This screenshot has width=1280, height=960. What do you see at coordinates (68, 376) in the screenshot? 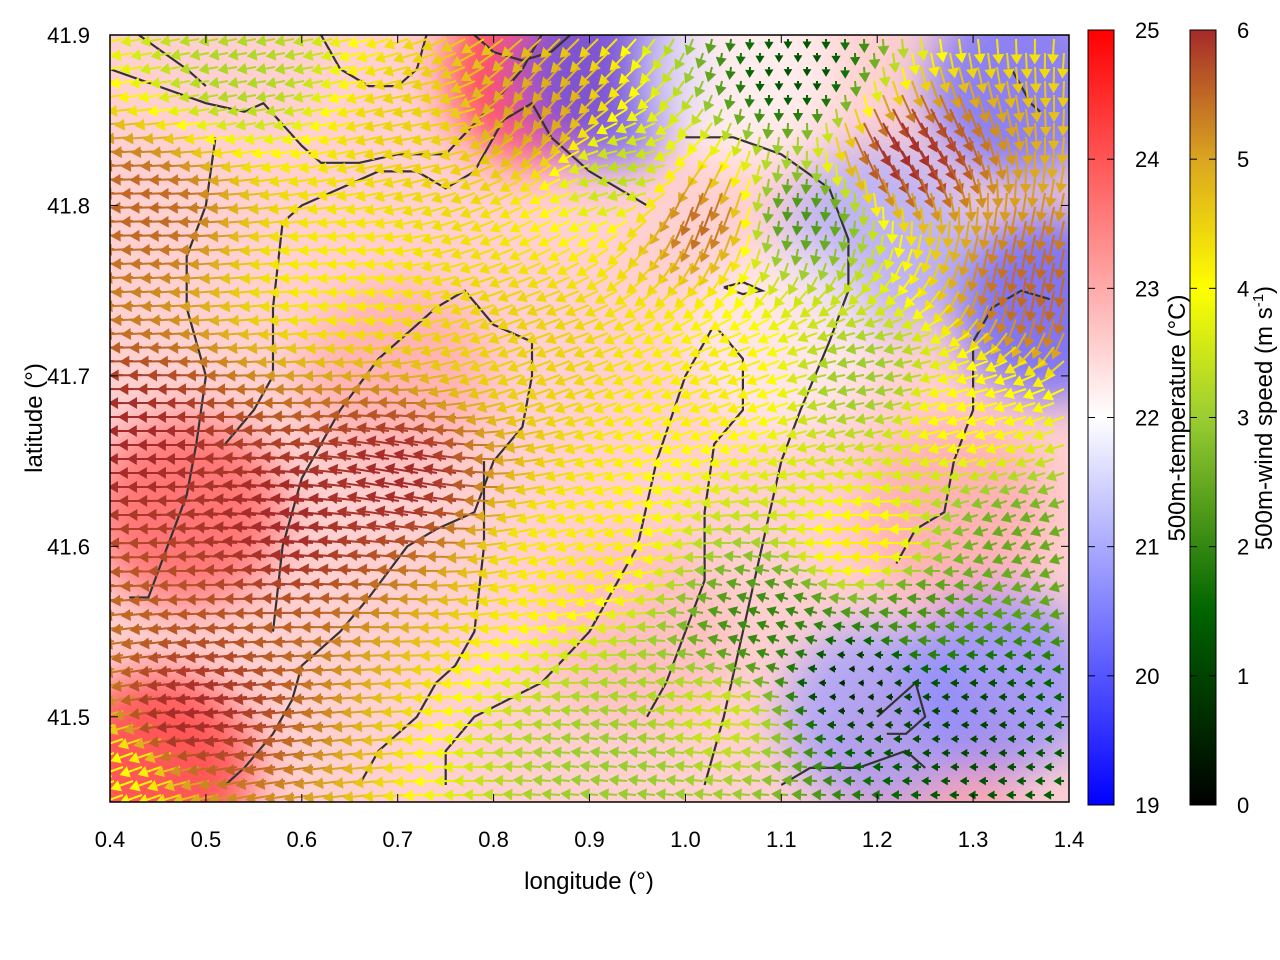
I see `y-tick-label: 41.7` at bounding box center [68, 376].